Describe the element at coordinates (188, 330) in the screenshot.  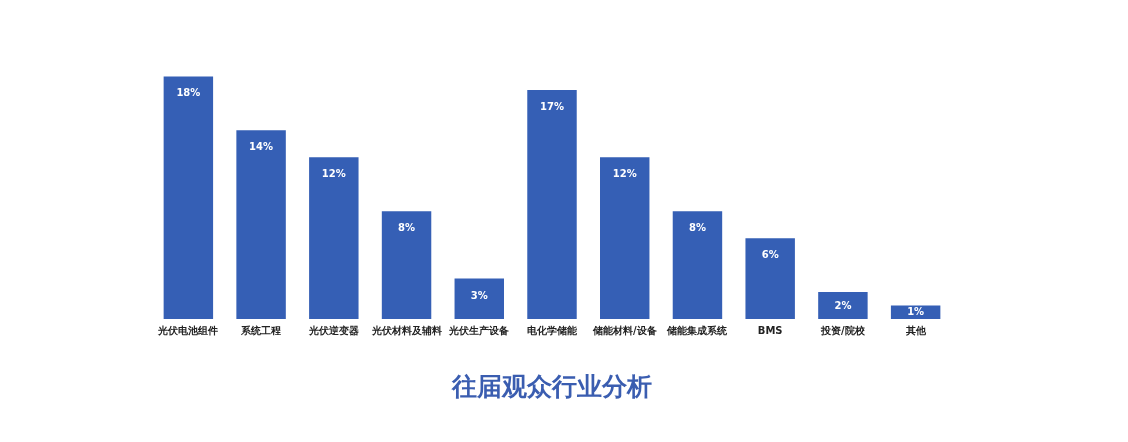
I see `x-tick-label: 光伏电池组件` at that location.